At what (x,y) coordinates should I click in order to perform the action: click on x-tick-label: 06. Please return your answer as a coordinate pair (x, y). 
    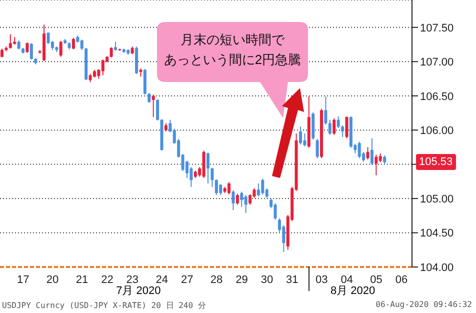
    Looking at the image, I should click on (401, 280).